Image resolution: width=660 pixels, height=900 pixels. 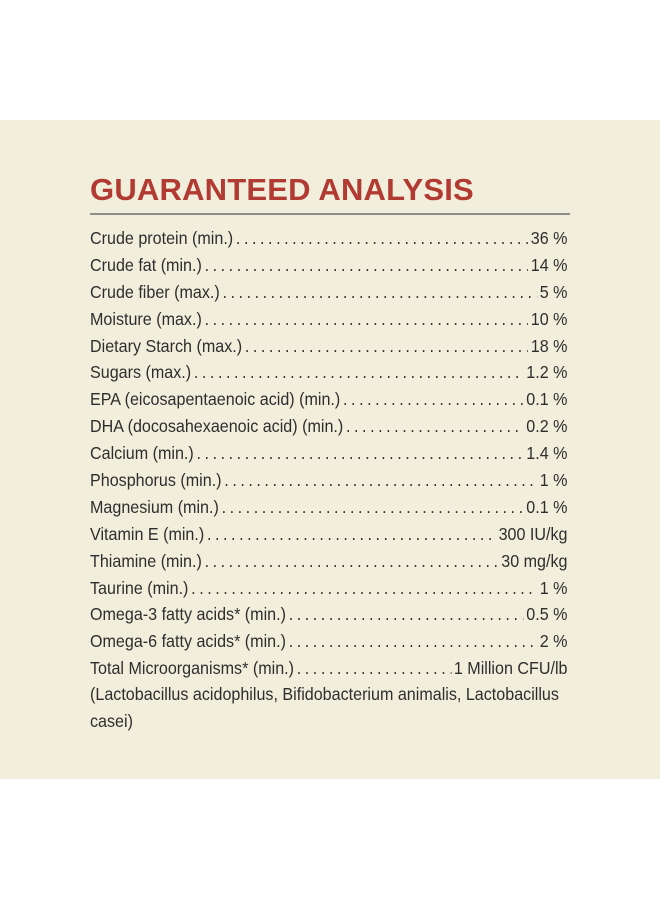 I want to click on analysis-row: Thiamine (min.) 30 mg/kg, so click(x=328, y=561).